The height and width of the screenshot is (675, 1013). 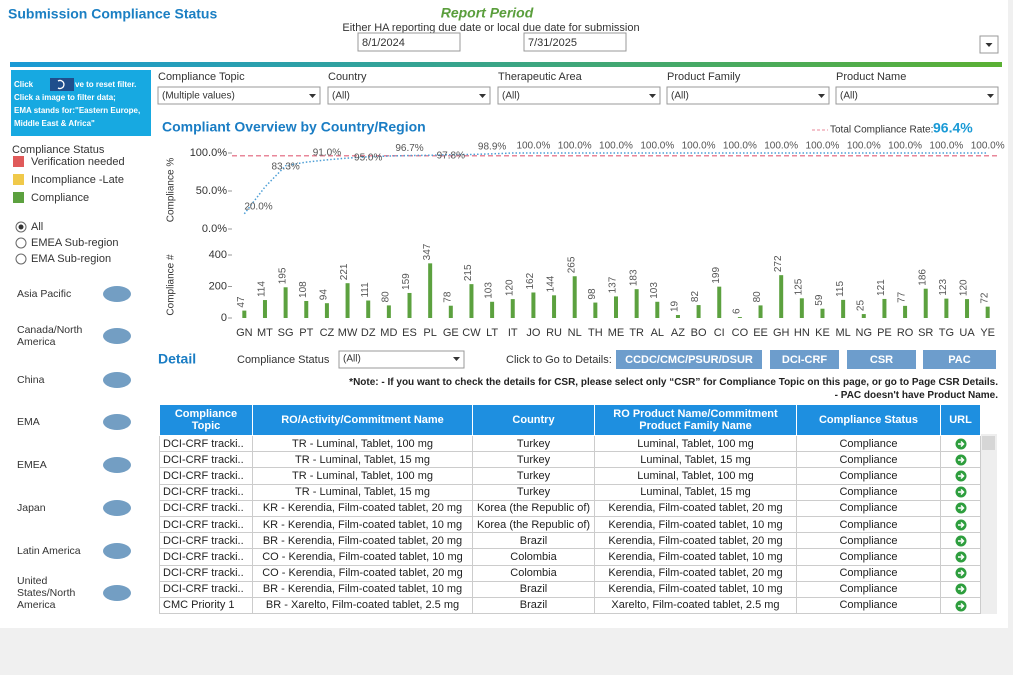 I want to click on region-label: Japan, so click(x=31, y=508).